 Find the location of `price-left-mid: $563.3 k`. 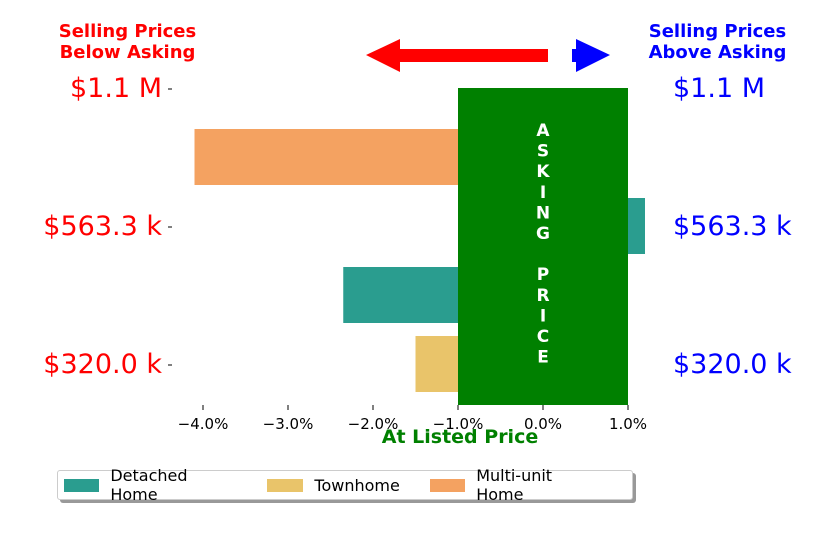

price-left-mid: $563.3 k is located at coordinates (102, 226).